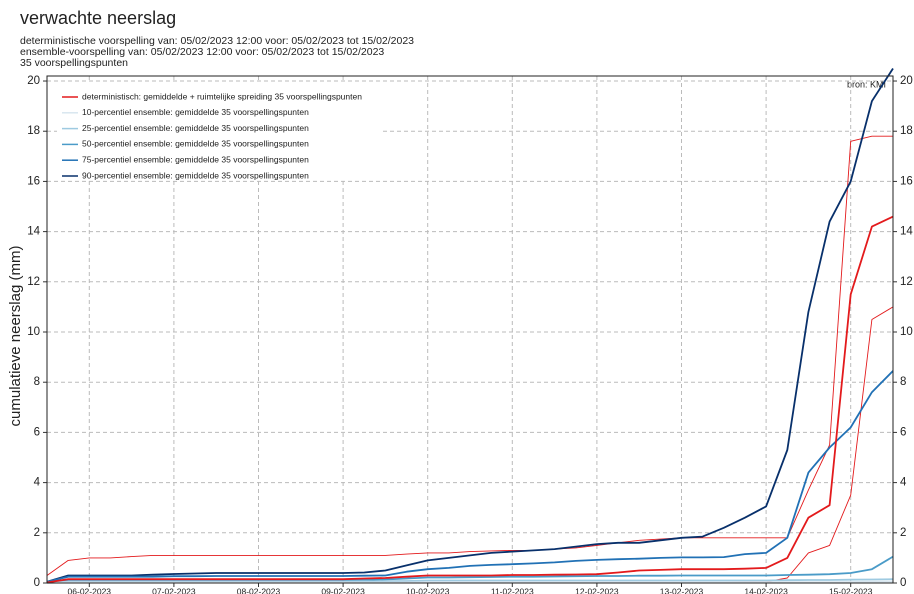 This screenshot has height=594, width=914. I want to click on y2-tick-label: 6, so click(903, 432).